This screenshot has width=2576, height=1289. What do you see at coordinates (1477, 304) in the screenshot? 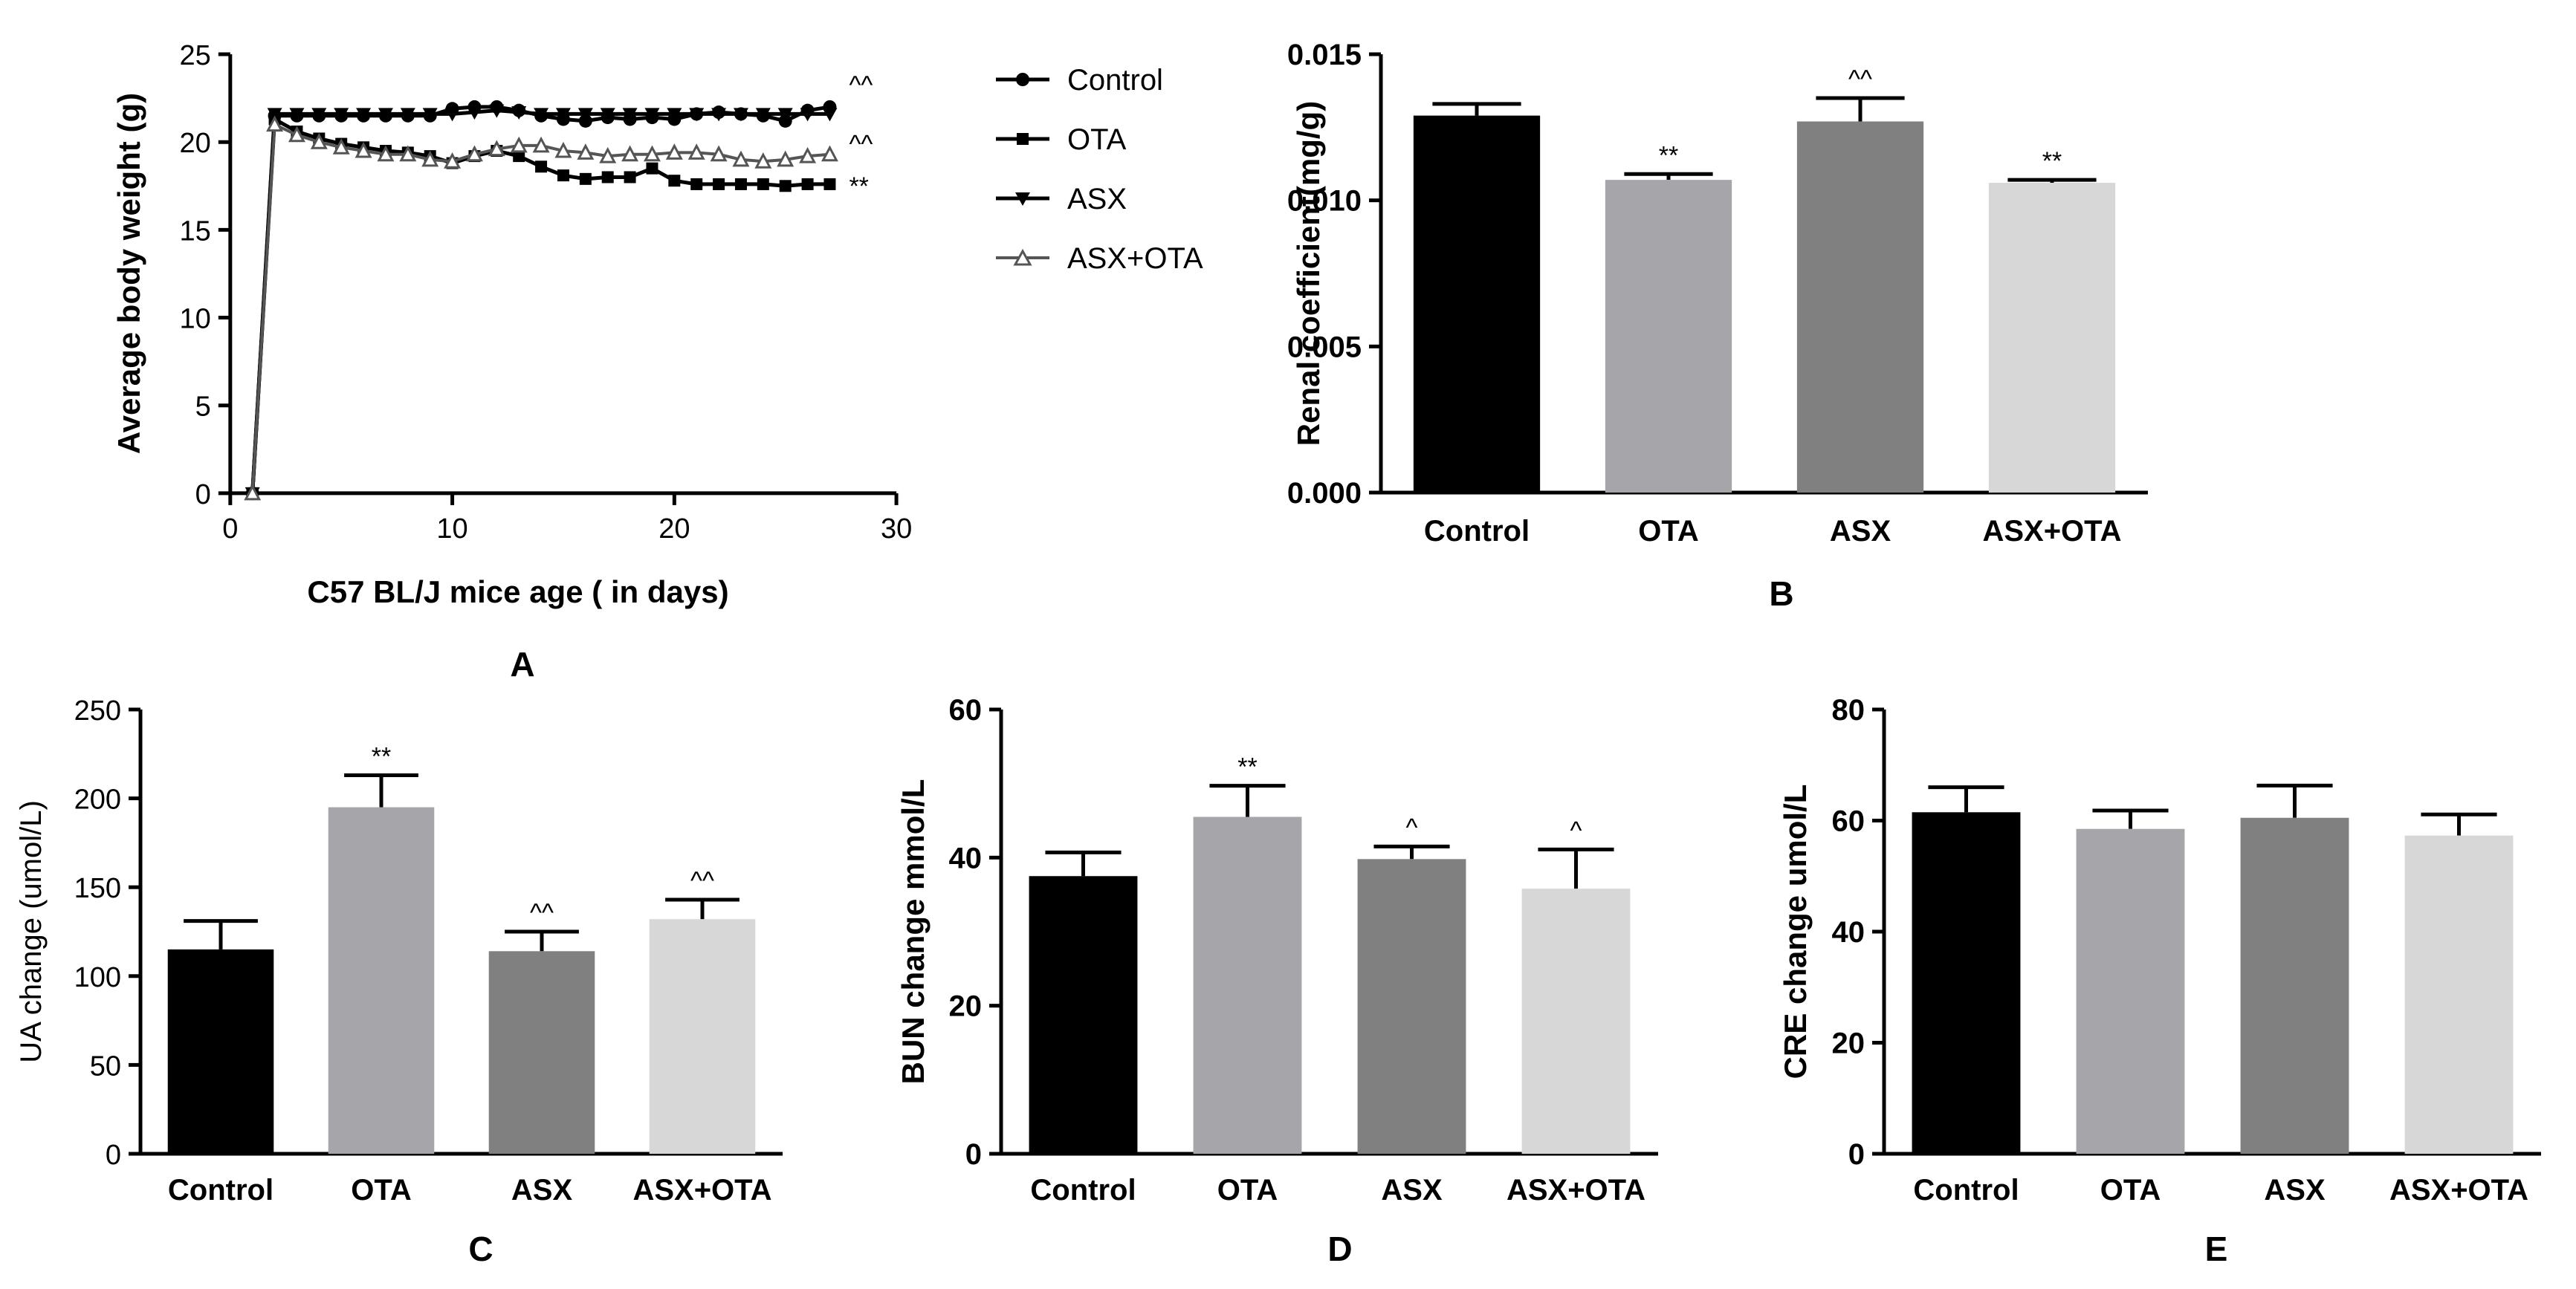
I see `b-bar-control` at bounding box center [1477, 304].